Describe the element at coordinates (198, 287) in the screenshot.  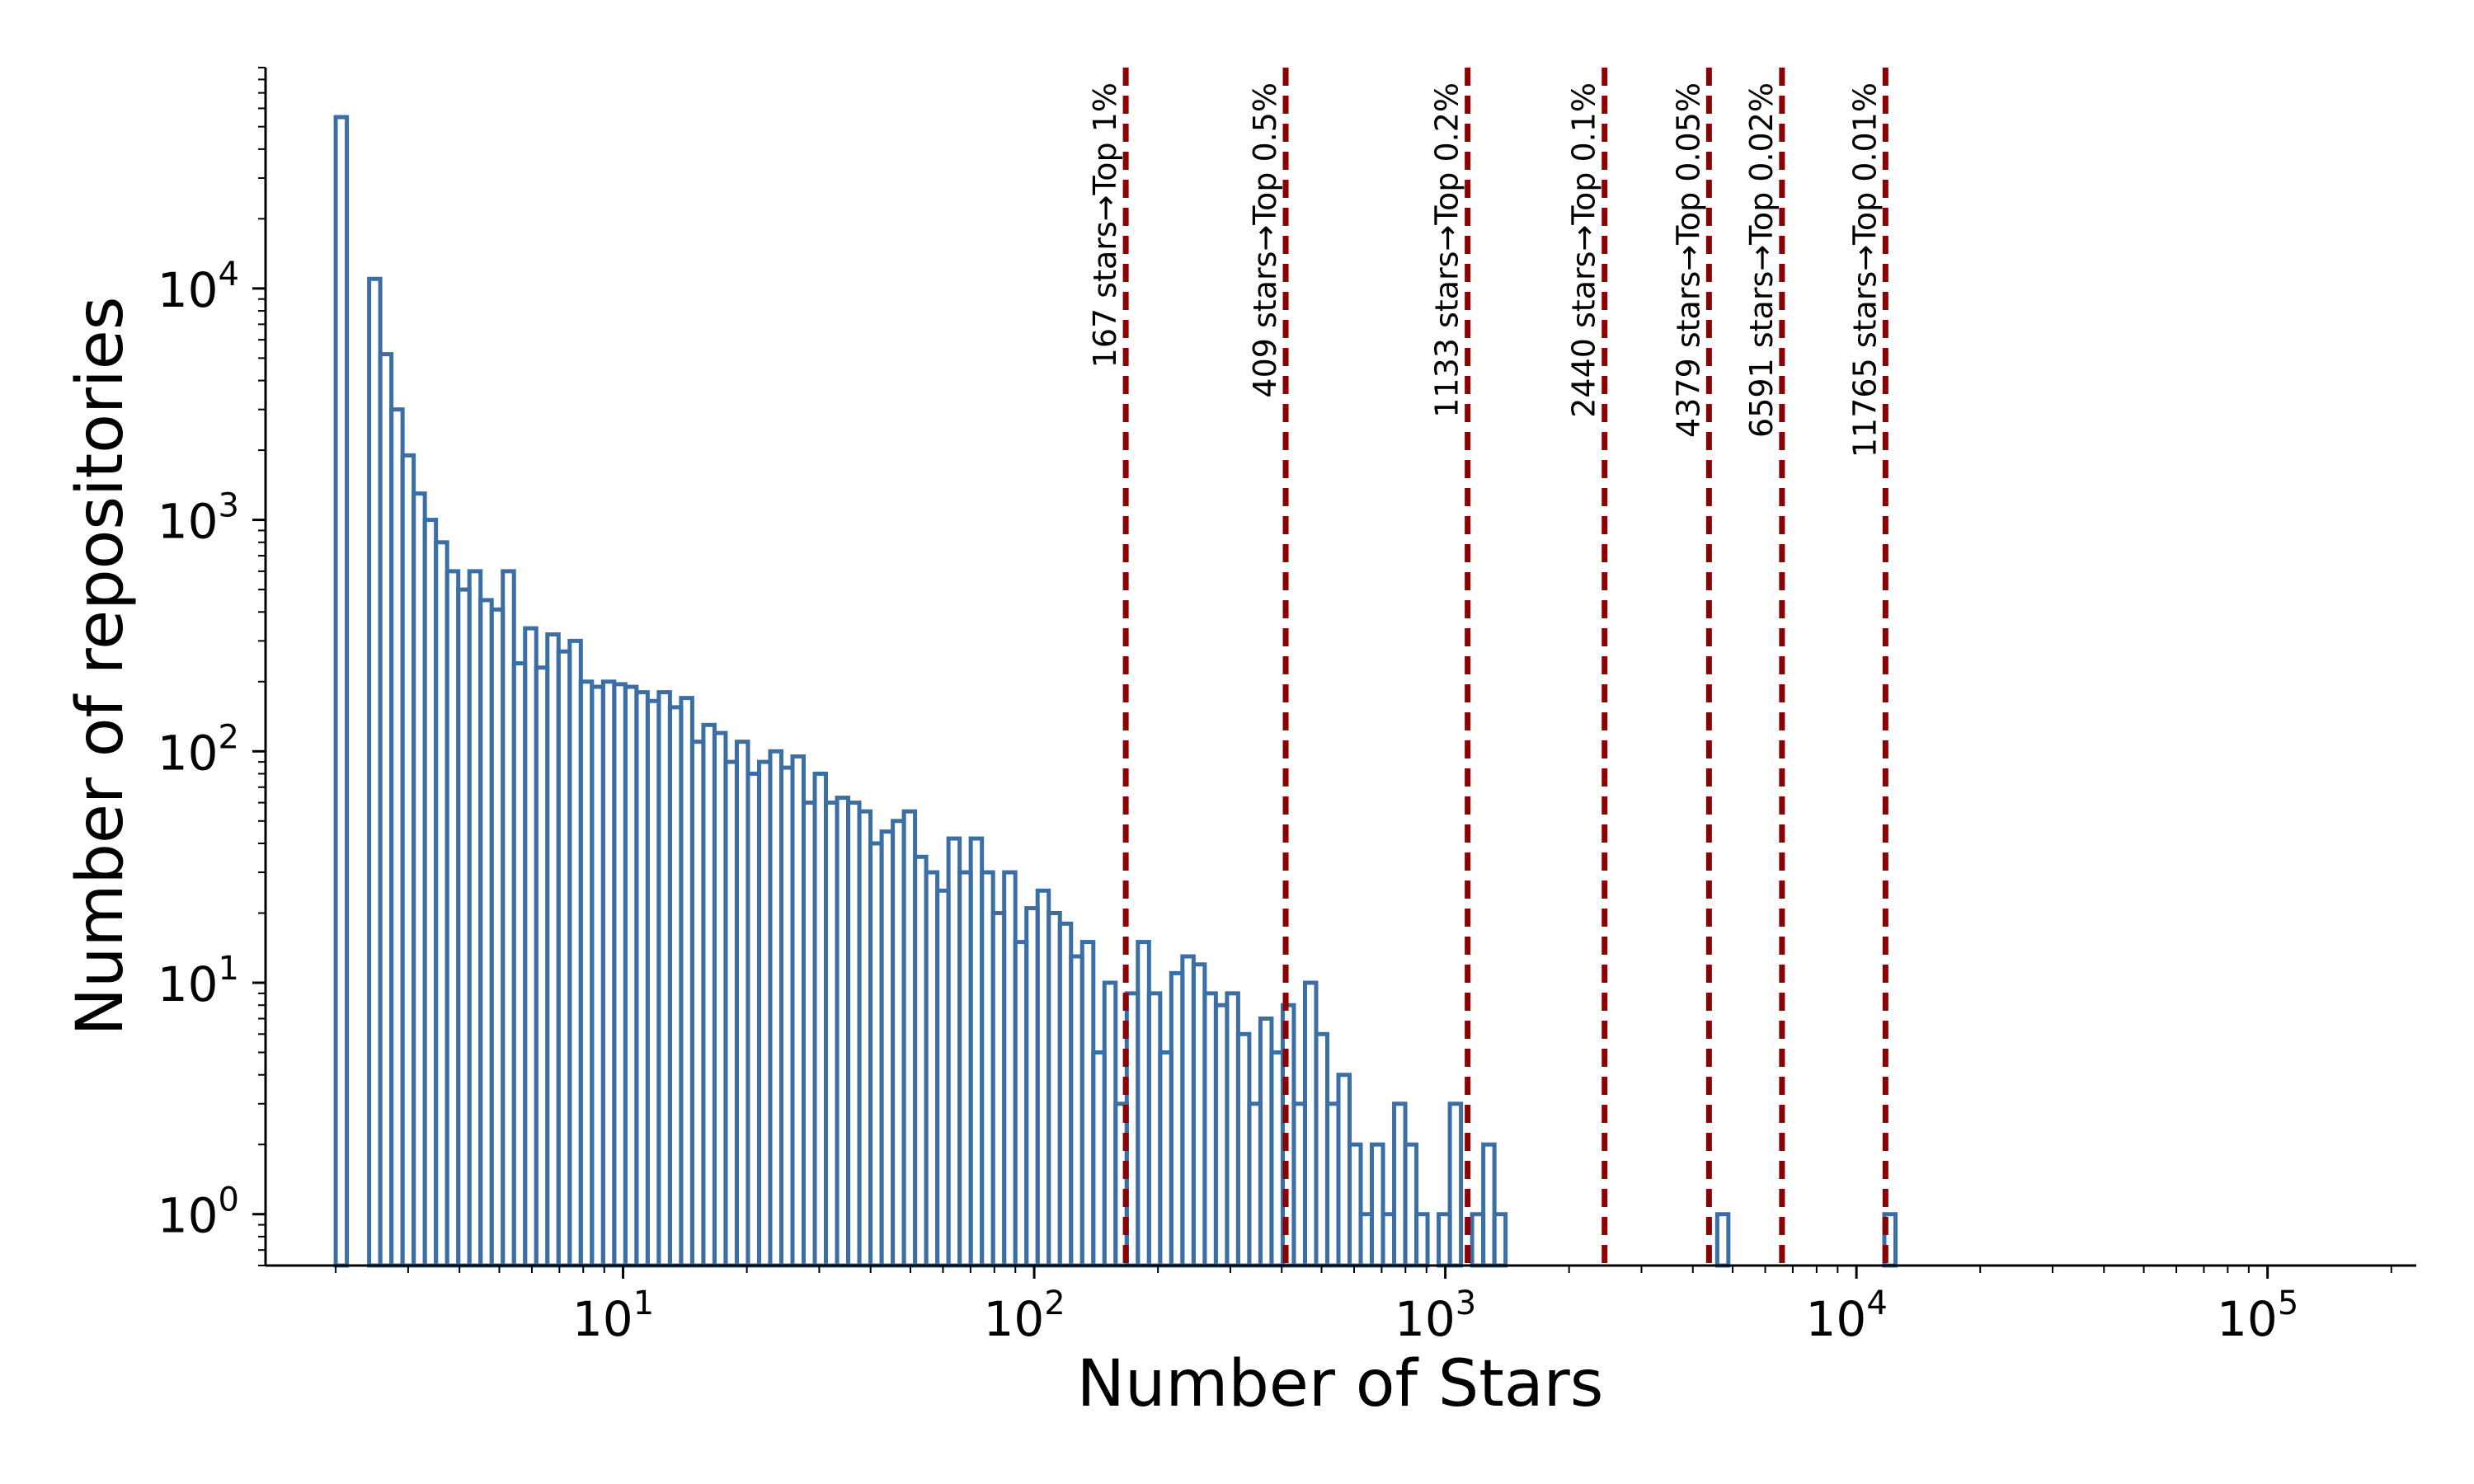
I see `y-tick-label: 10⁴` at that location.